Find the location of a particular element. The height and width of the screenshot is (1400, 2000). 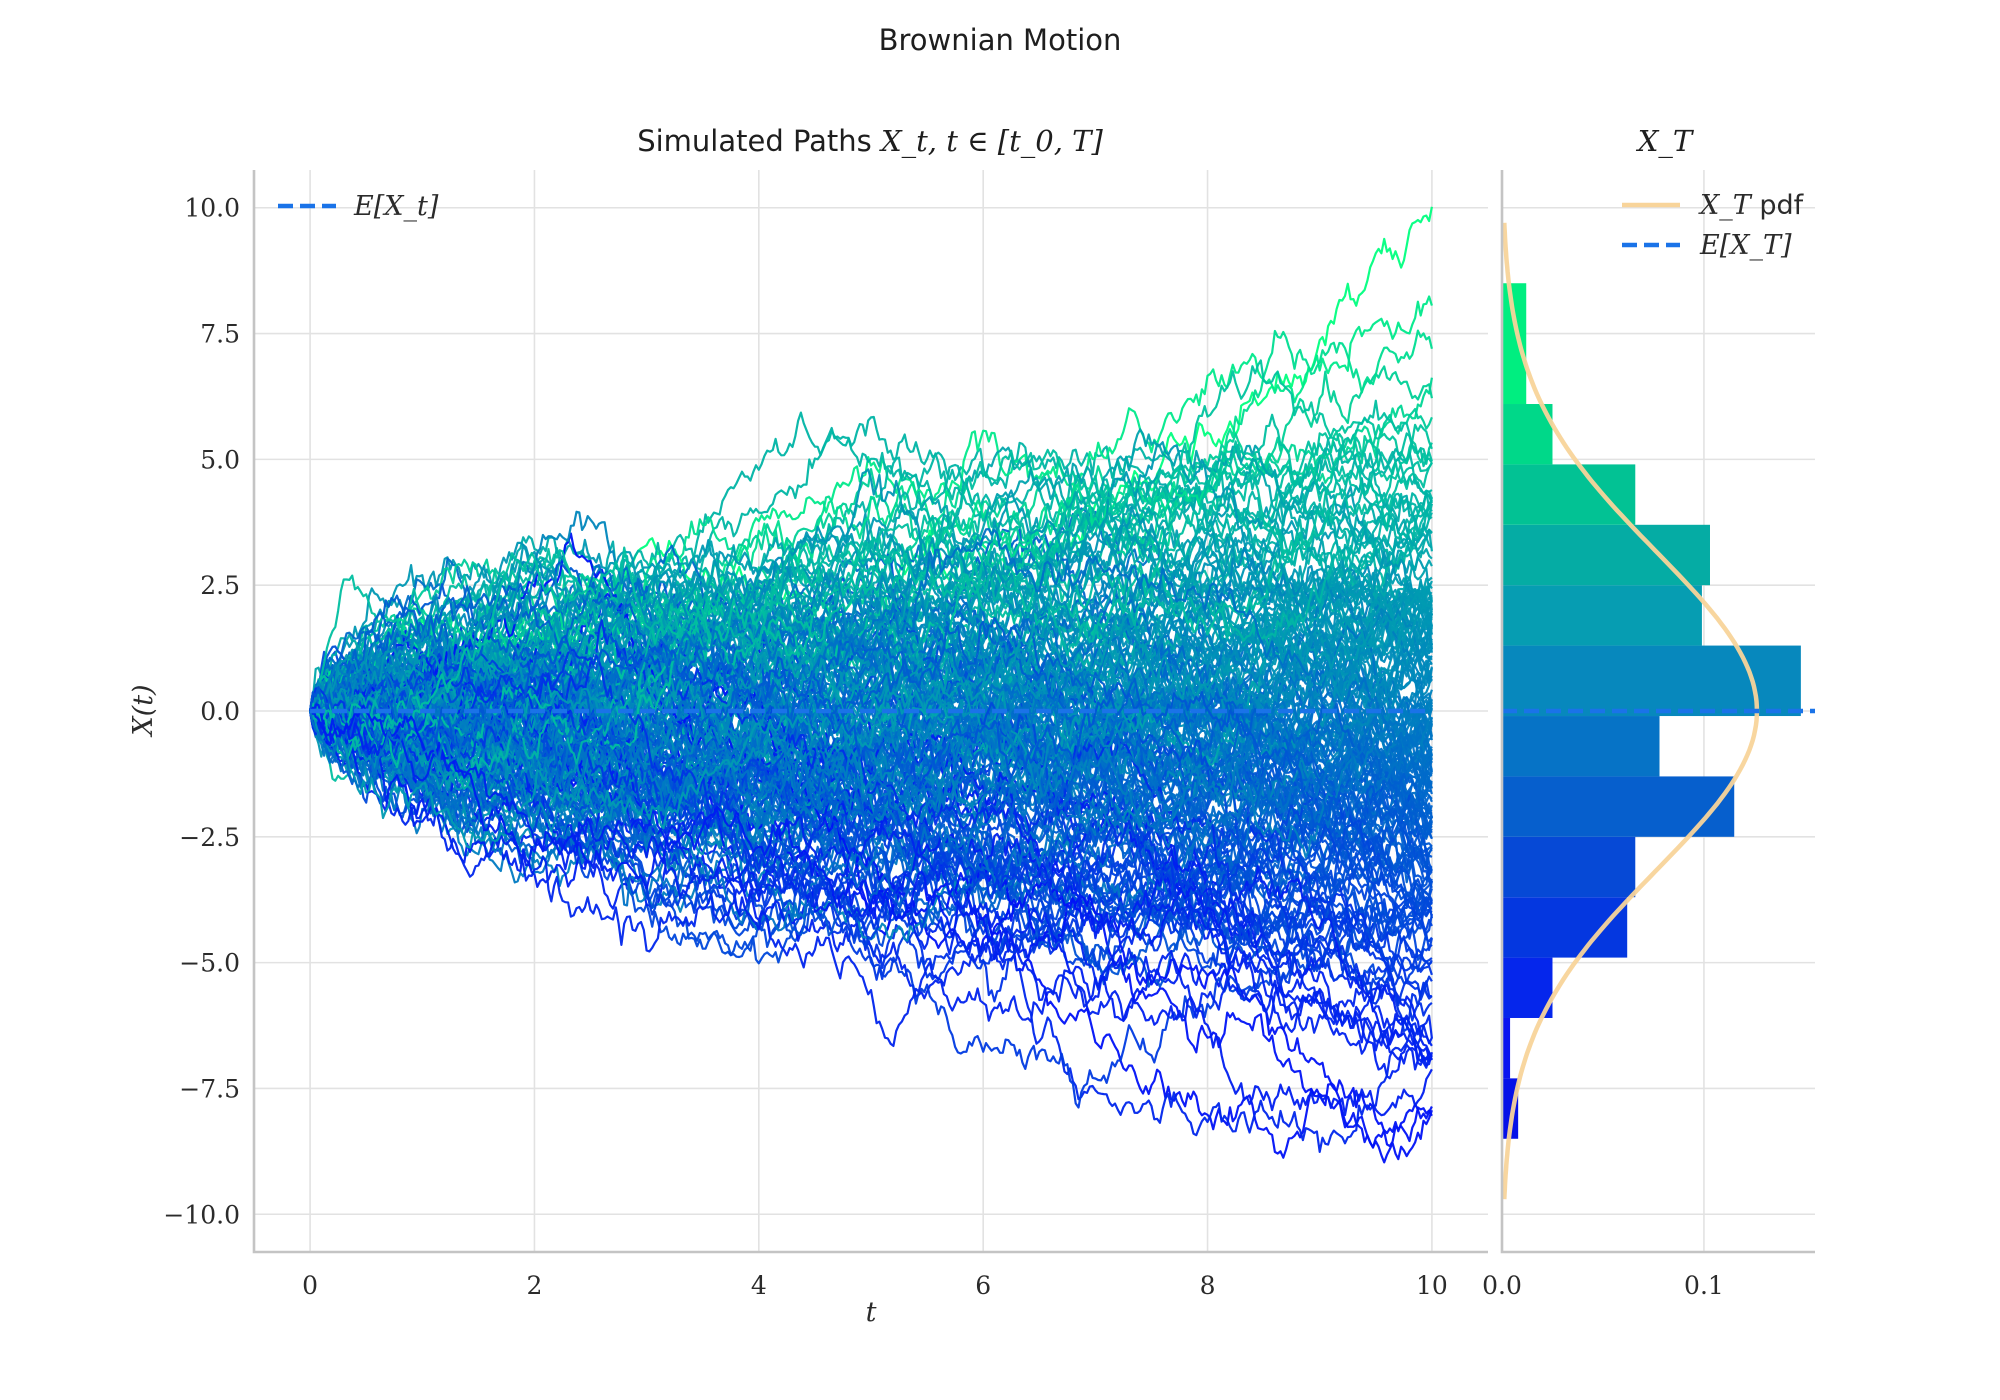

paths-y-tick-label: 0.0 is located at coordinates (220, 711).